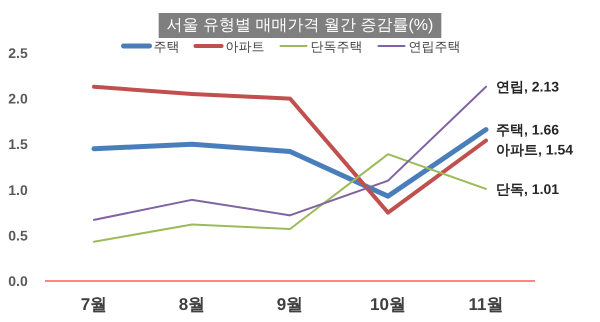 The image size is (600, 322). I want to click on x-tick-label: 11월, so click(486, 304).